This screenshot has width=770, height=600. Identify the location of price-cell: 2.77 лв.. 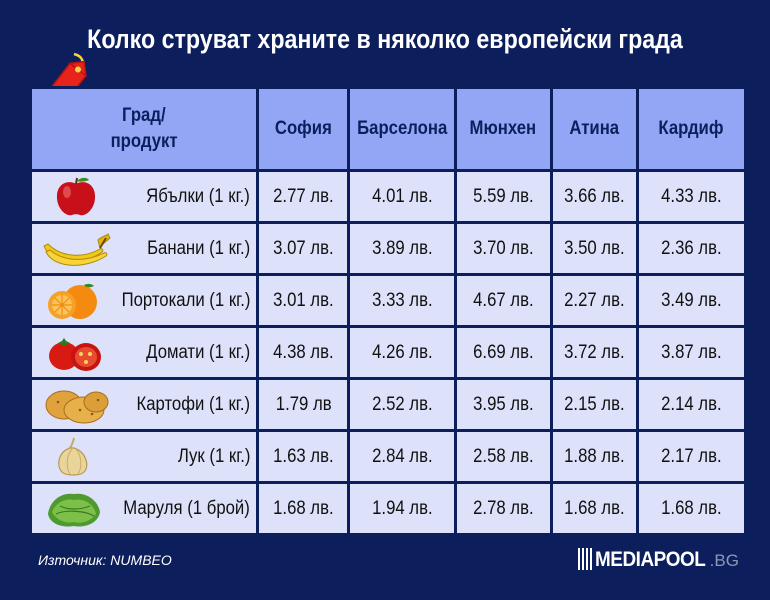
(303, 196).